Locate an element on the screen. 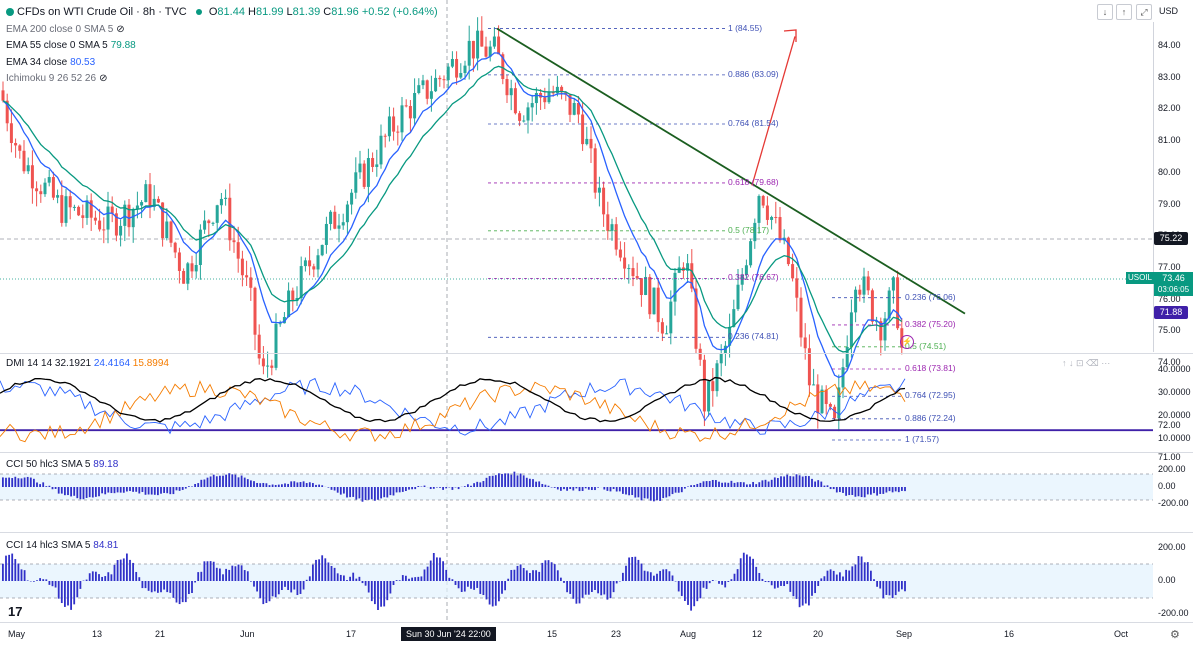  fib-level-label: 0.5 (74.51) is located at coordinates (926, 345).